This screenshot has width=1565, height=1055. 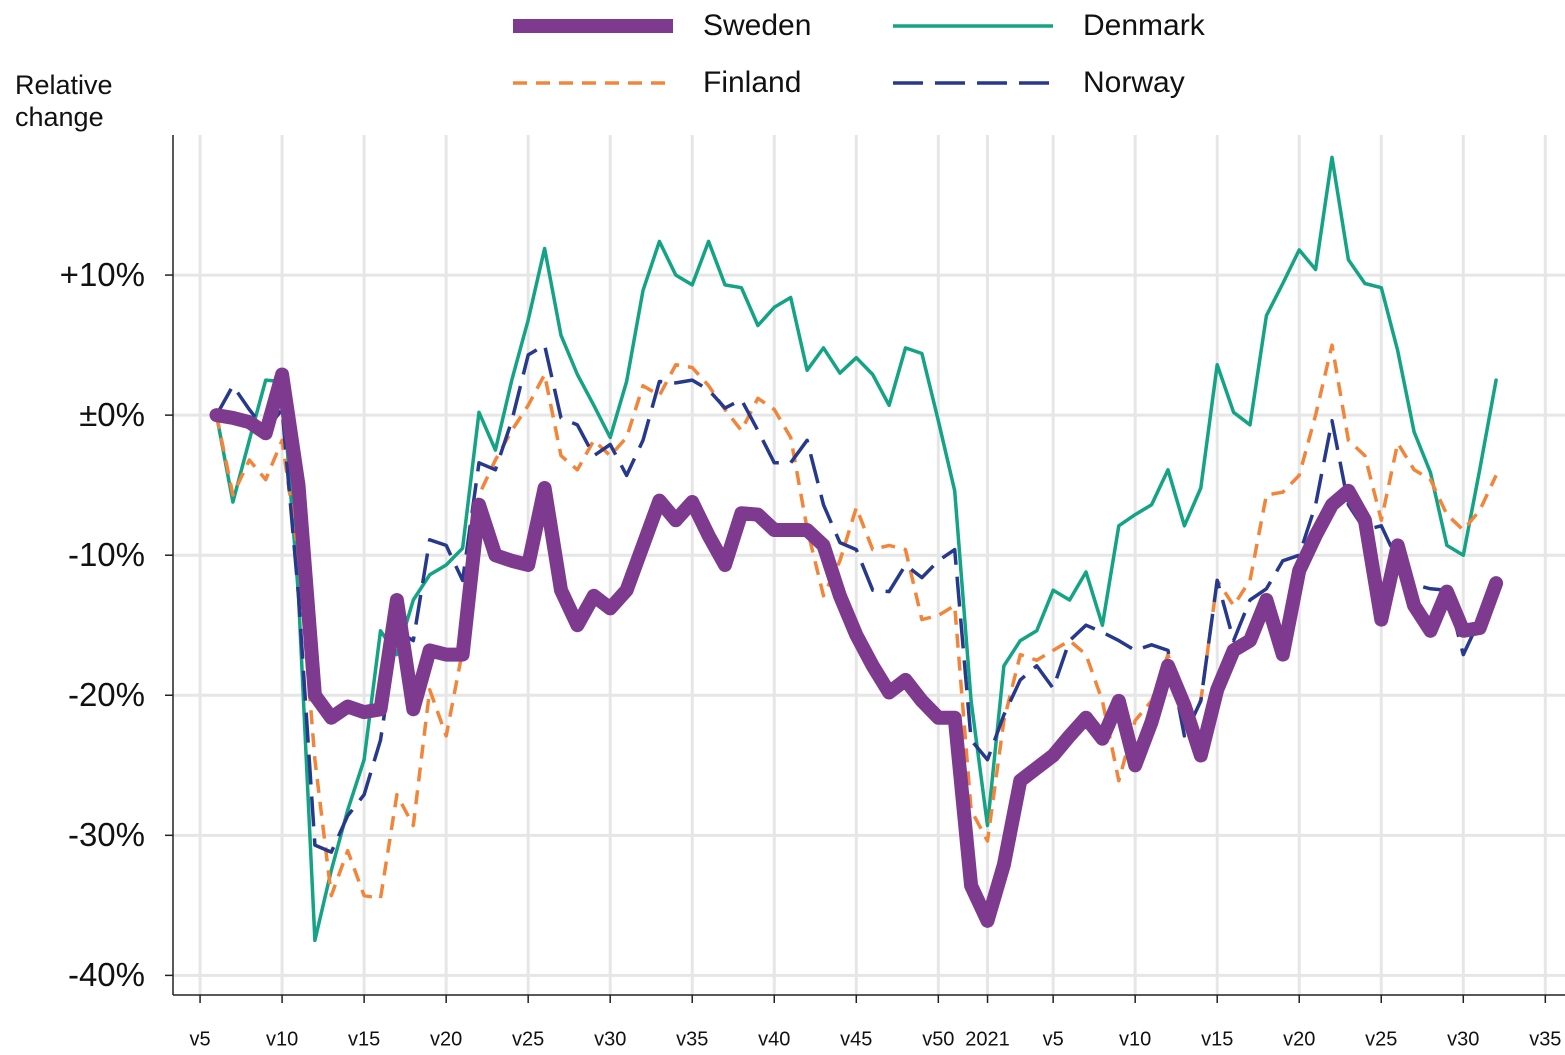 I want to click on legend-label: Sweden, so click(x=757, y=25).